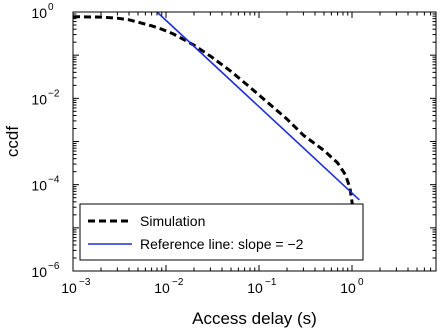  What do you see at coordinates (222, 244) in the screenshot?
I see `legend-label-reference-line: Reference line: slope = −2` at bounding box center [222, 244].